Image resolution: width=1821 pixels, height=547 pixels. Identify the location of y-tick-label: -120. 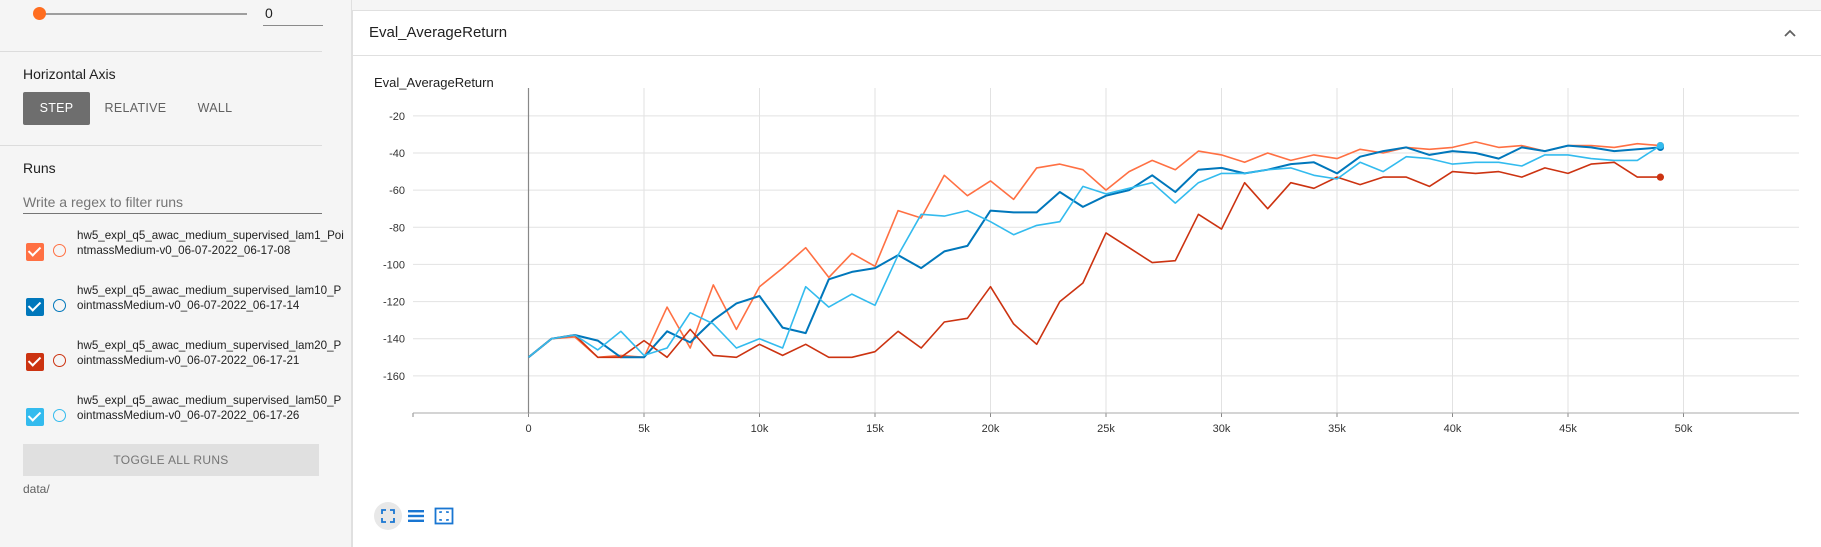
(394, 303).